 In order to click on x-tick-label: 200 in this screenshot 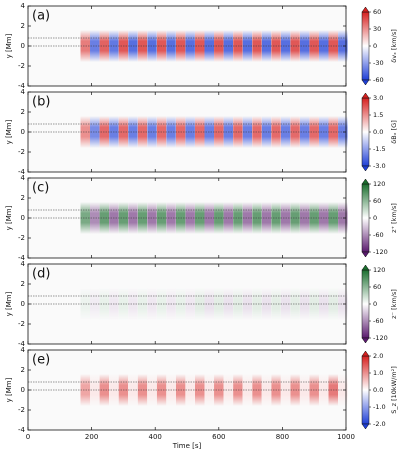, I will do `click(91, 437)`.